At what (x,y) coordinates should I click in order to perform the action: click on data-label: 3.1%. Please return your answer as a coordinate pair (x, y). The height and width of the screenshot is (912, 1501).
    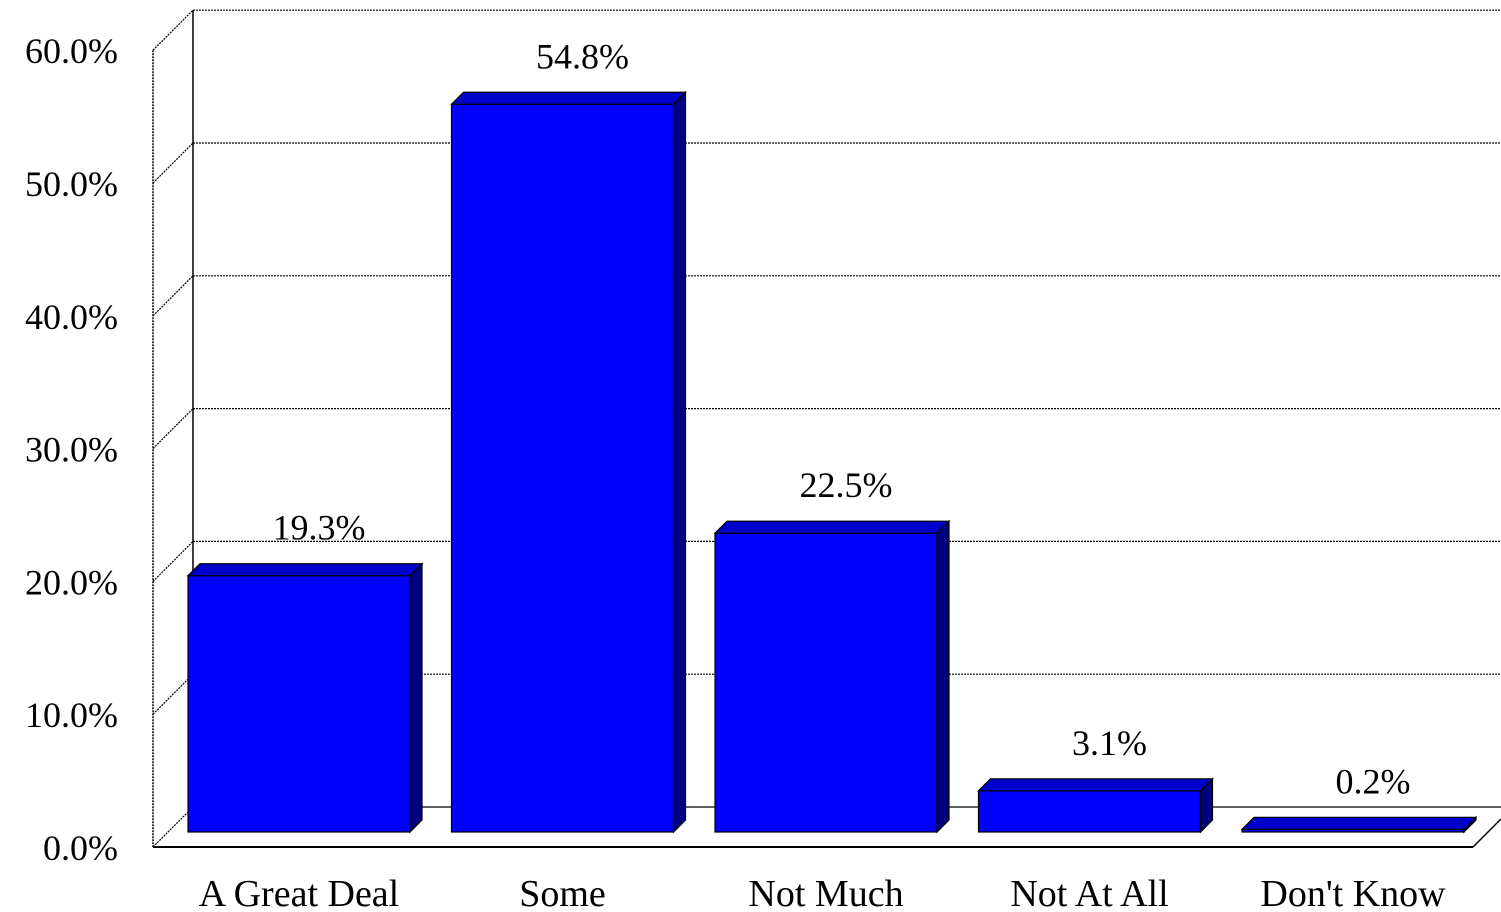
    Looking at the image, I should click on (1109, 743).